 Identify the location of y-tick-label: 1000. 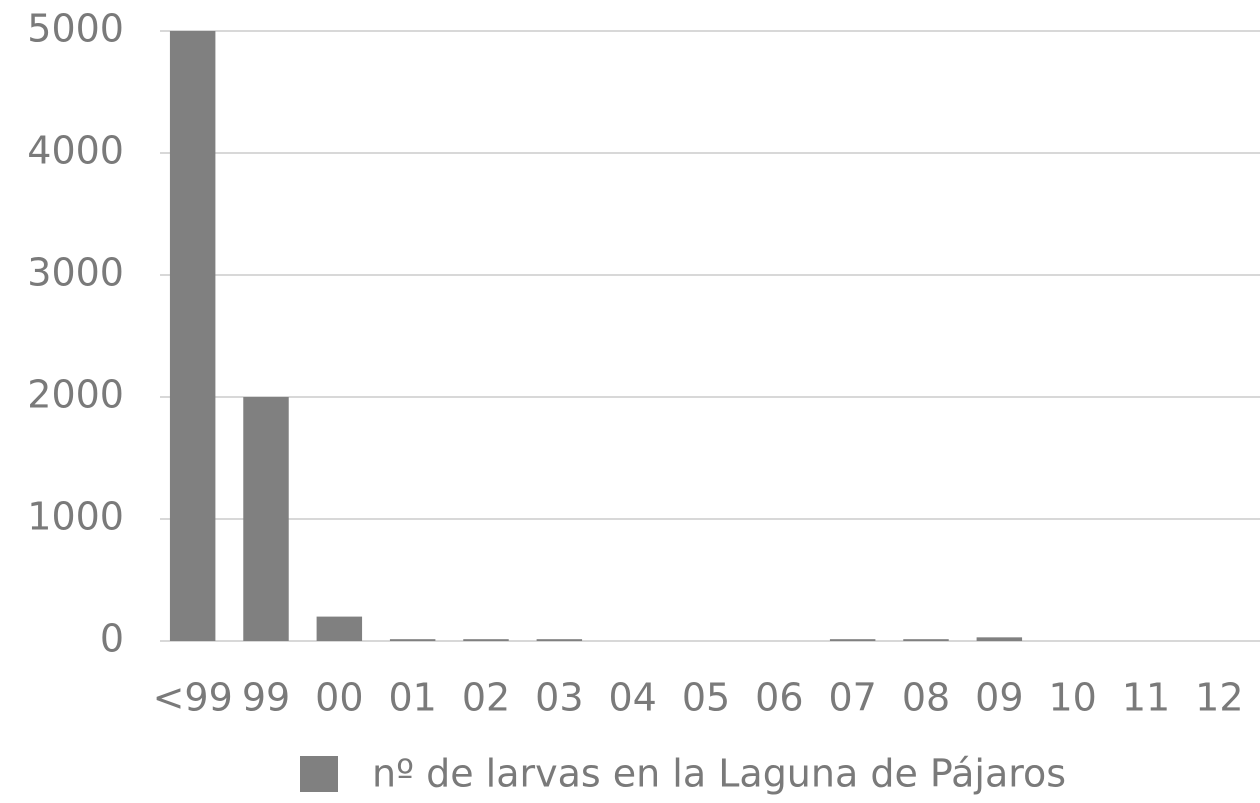
(75, 517).